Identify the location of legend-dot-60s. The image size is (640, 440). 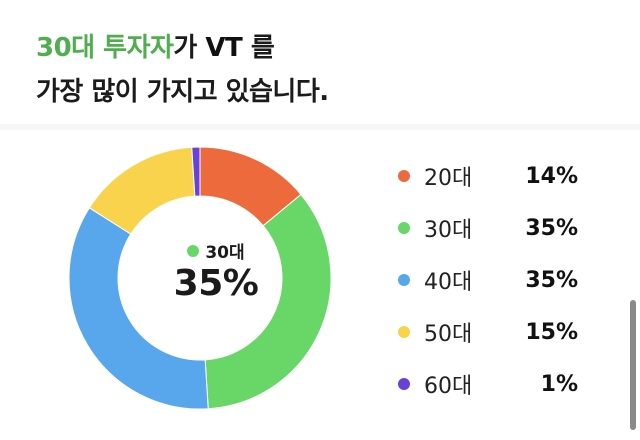
(404, 384).